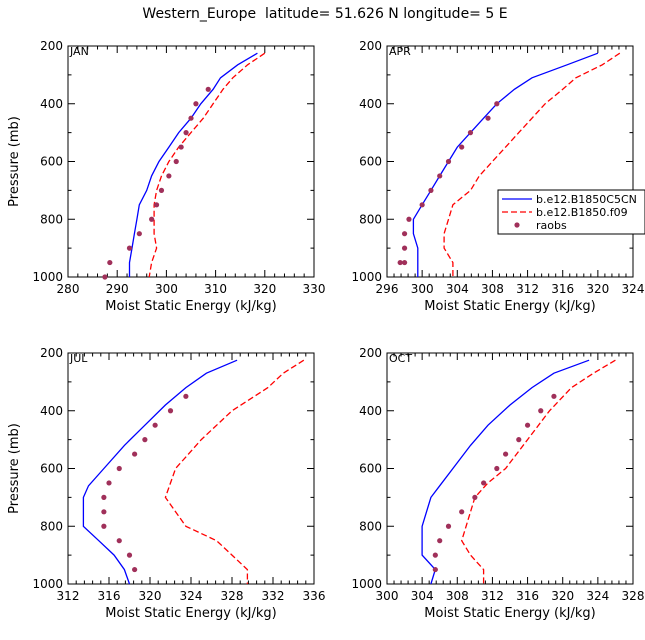 The image size is (645, 640). What do you see at coordinates (79, 51) in the screenshot?
I see `panel-label: JAN` at bounding box center [79, 51].